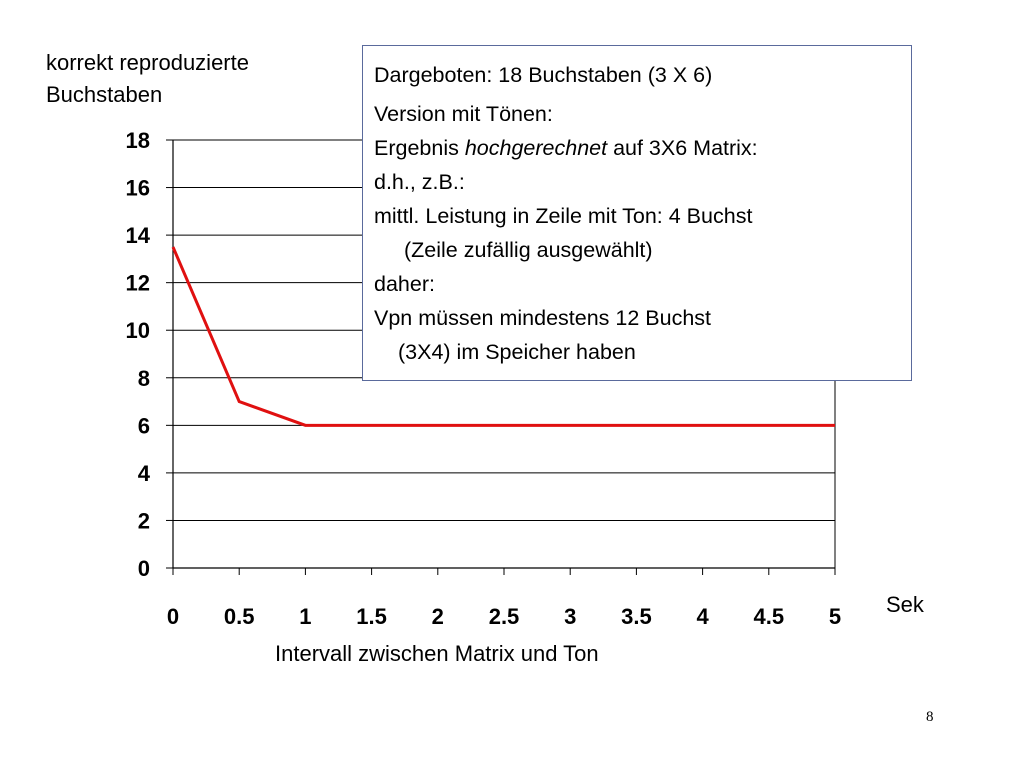 The image size is (1024, 768). What do you see at coordinates (835, 616) in the screenshot?
I see `x-tick-label-5: 5` at bounding box center [835, 616].